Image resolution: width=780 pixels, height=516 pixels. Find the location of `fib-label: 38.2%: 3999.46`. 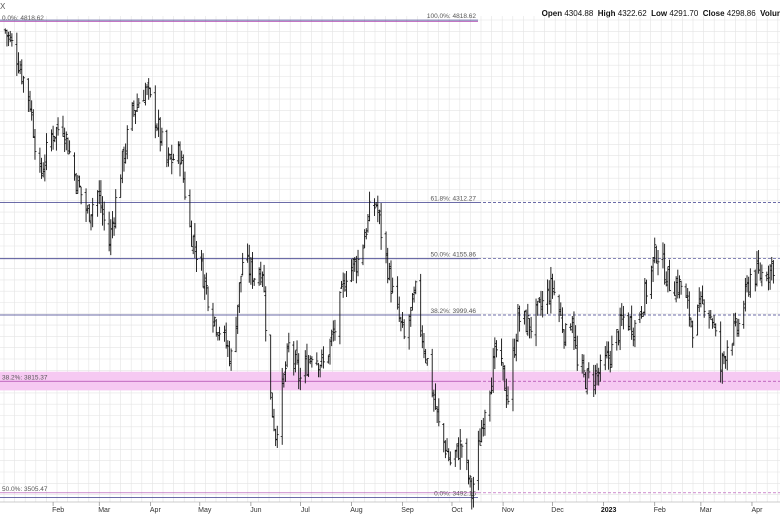

fib-label: 38.2%: 3999.46 is located at coordinates (453, 311).